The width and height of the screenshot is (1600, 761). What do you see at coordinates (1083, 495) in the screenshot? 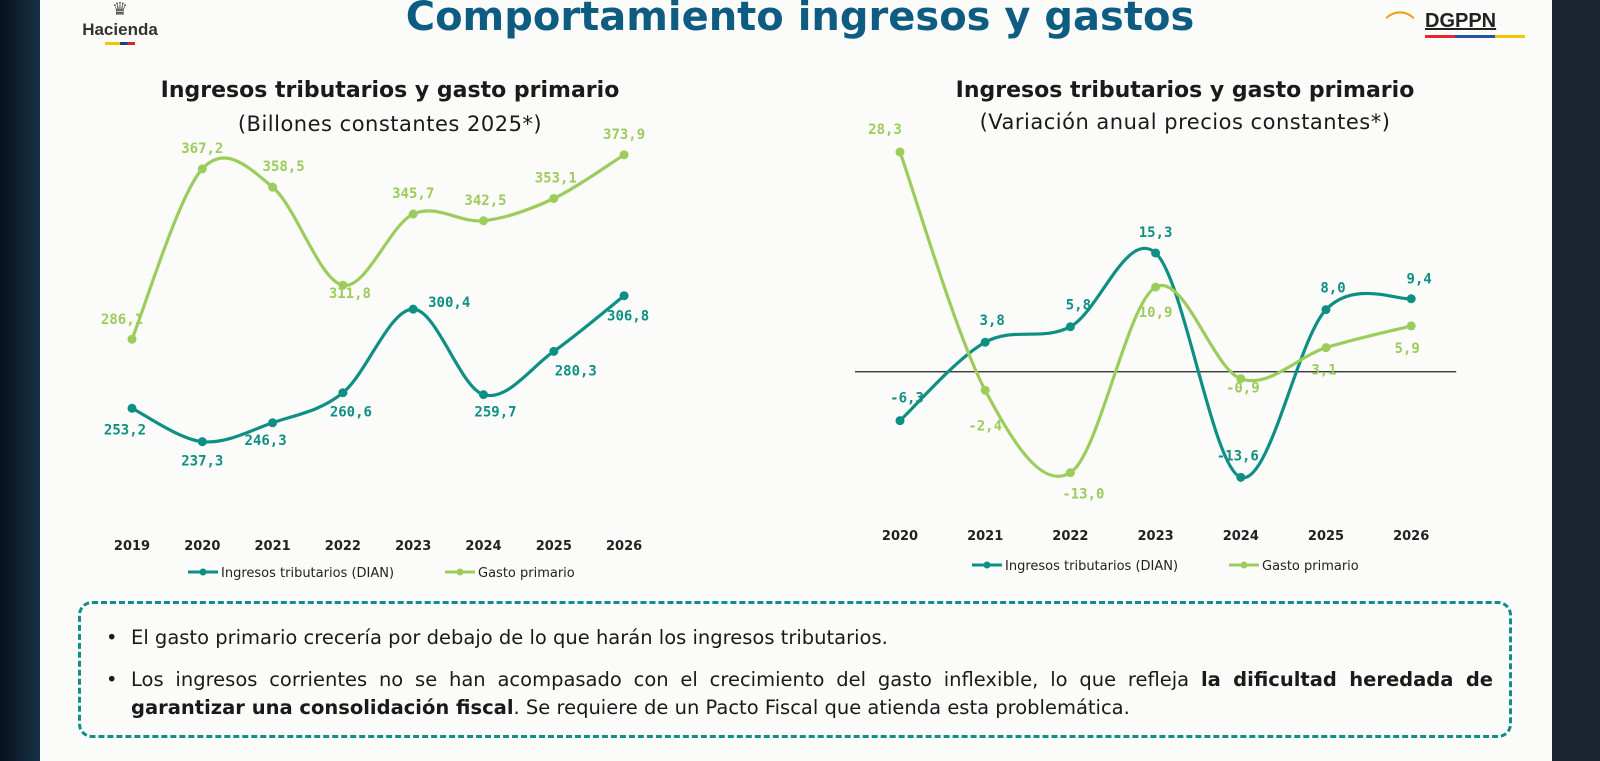
I see `data-label: -13,0` at bounding box center [1083, 495].